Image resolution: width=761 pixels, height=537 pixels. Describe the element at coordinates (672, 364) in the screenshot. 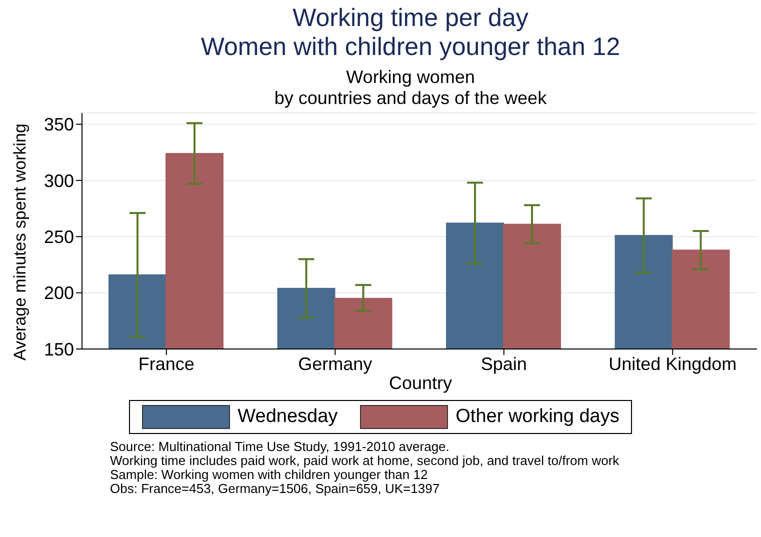

I see `x-tick-label: United Kingdom` at that location.